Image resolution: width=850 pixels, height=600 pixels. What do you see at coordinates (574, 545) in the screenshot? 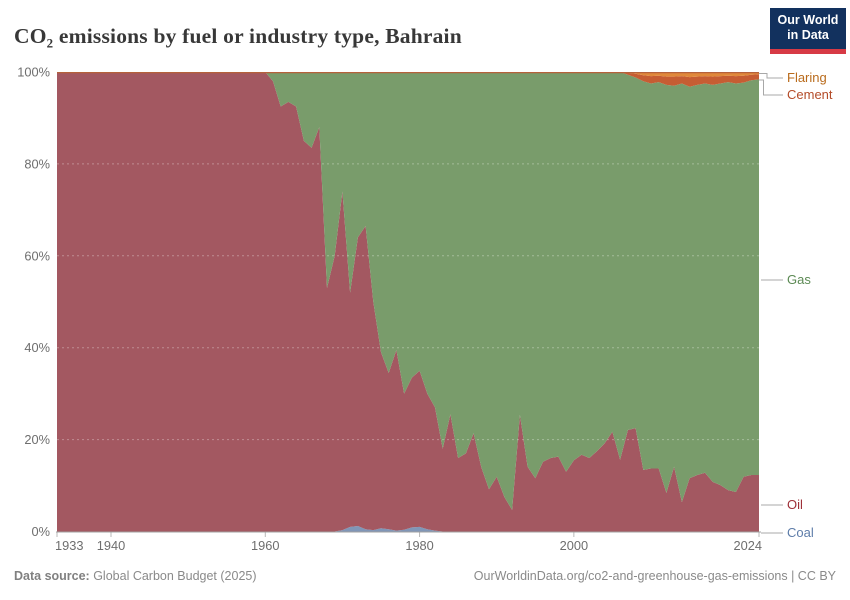
I see `x-axis-label-2000: 2000` at bounding box center [574, 545].